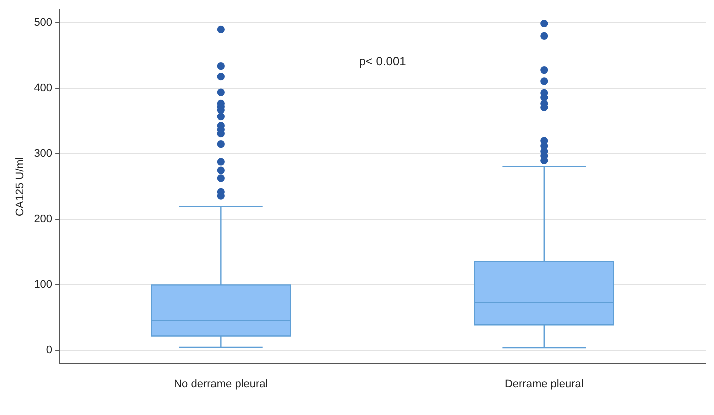 The width and height of the screenshot is (714, 415). I want to click on y-axis-title: CA125 U/ml, so click(20, 187).